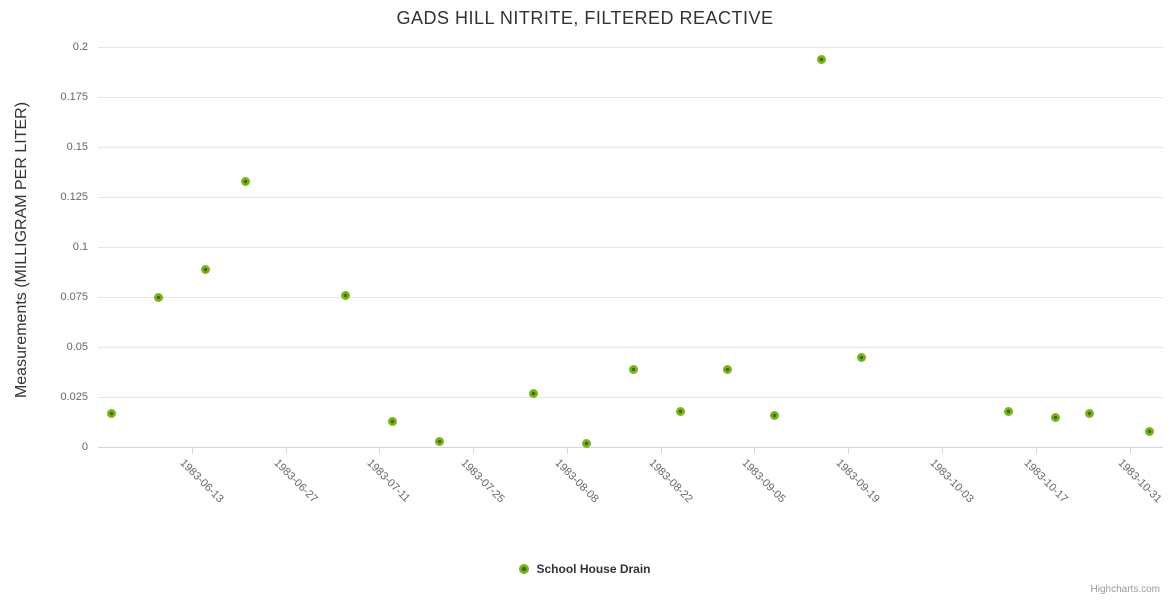 This screenshot has width=1170, height=600. I want to click on credits-link: Highcharts.com, so click(1125, 589).